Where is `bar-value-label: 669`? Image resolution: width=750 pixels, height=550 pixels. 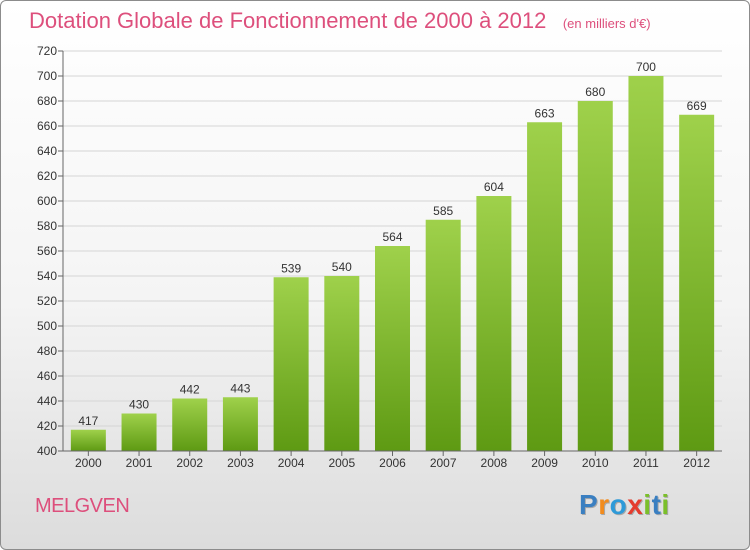
bar-value-label: 669 is located at coordinates (697, 106).